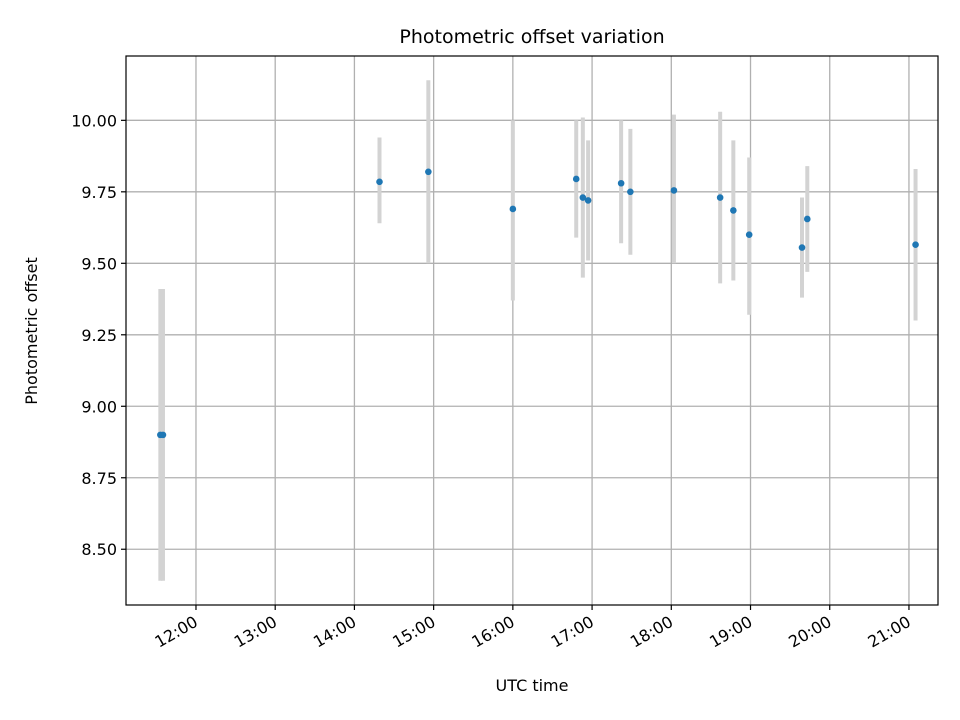  Describe the element at coordinates (532, 685) in the screenshot. I see `x-axis-title: UTC time` at that location.